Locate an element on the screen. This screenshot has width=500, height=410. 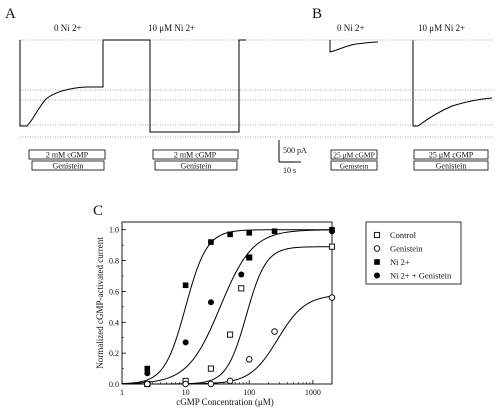
stimulus-label-a-2: 2 mM cGMP is located at coordinates (195, 155).